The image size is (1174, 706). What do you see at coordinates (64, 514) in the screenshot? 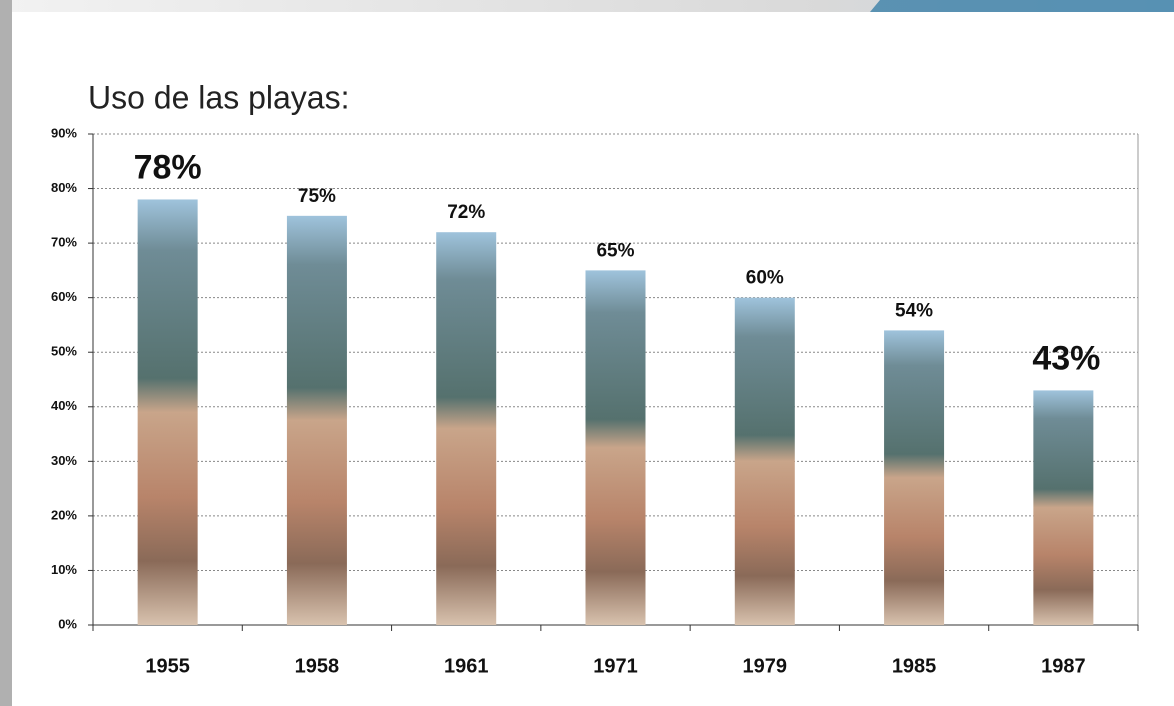
I see `y-tick-label: 20%` at bounding box center [64, 514].